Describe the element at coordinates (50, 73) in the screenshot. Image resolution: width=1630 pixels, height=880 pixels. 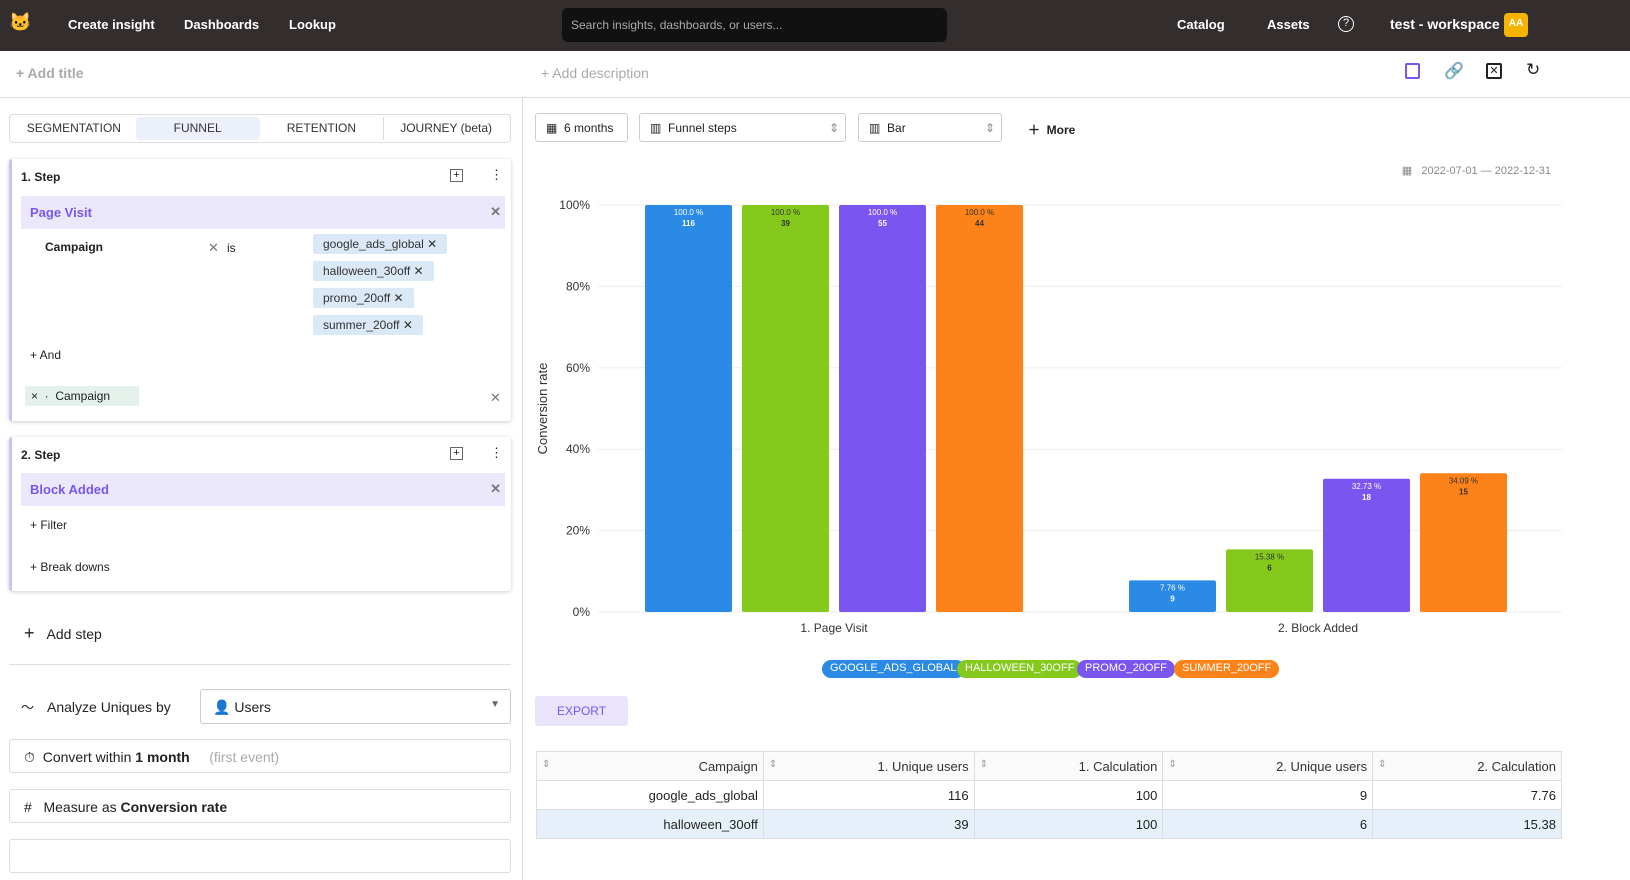
I see `add-title: + Add title` at that location.